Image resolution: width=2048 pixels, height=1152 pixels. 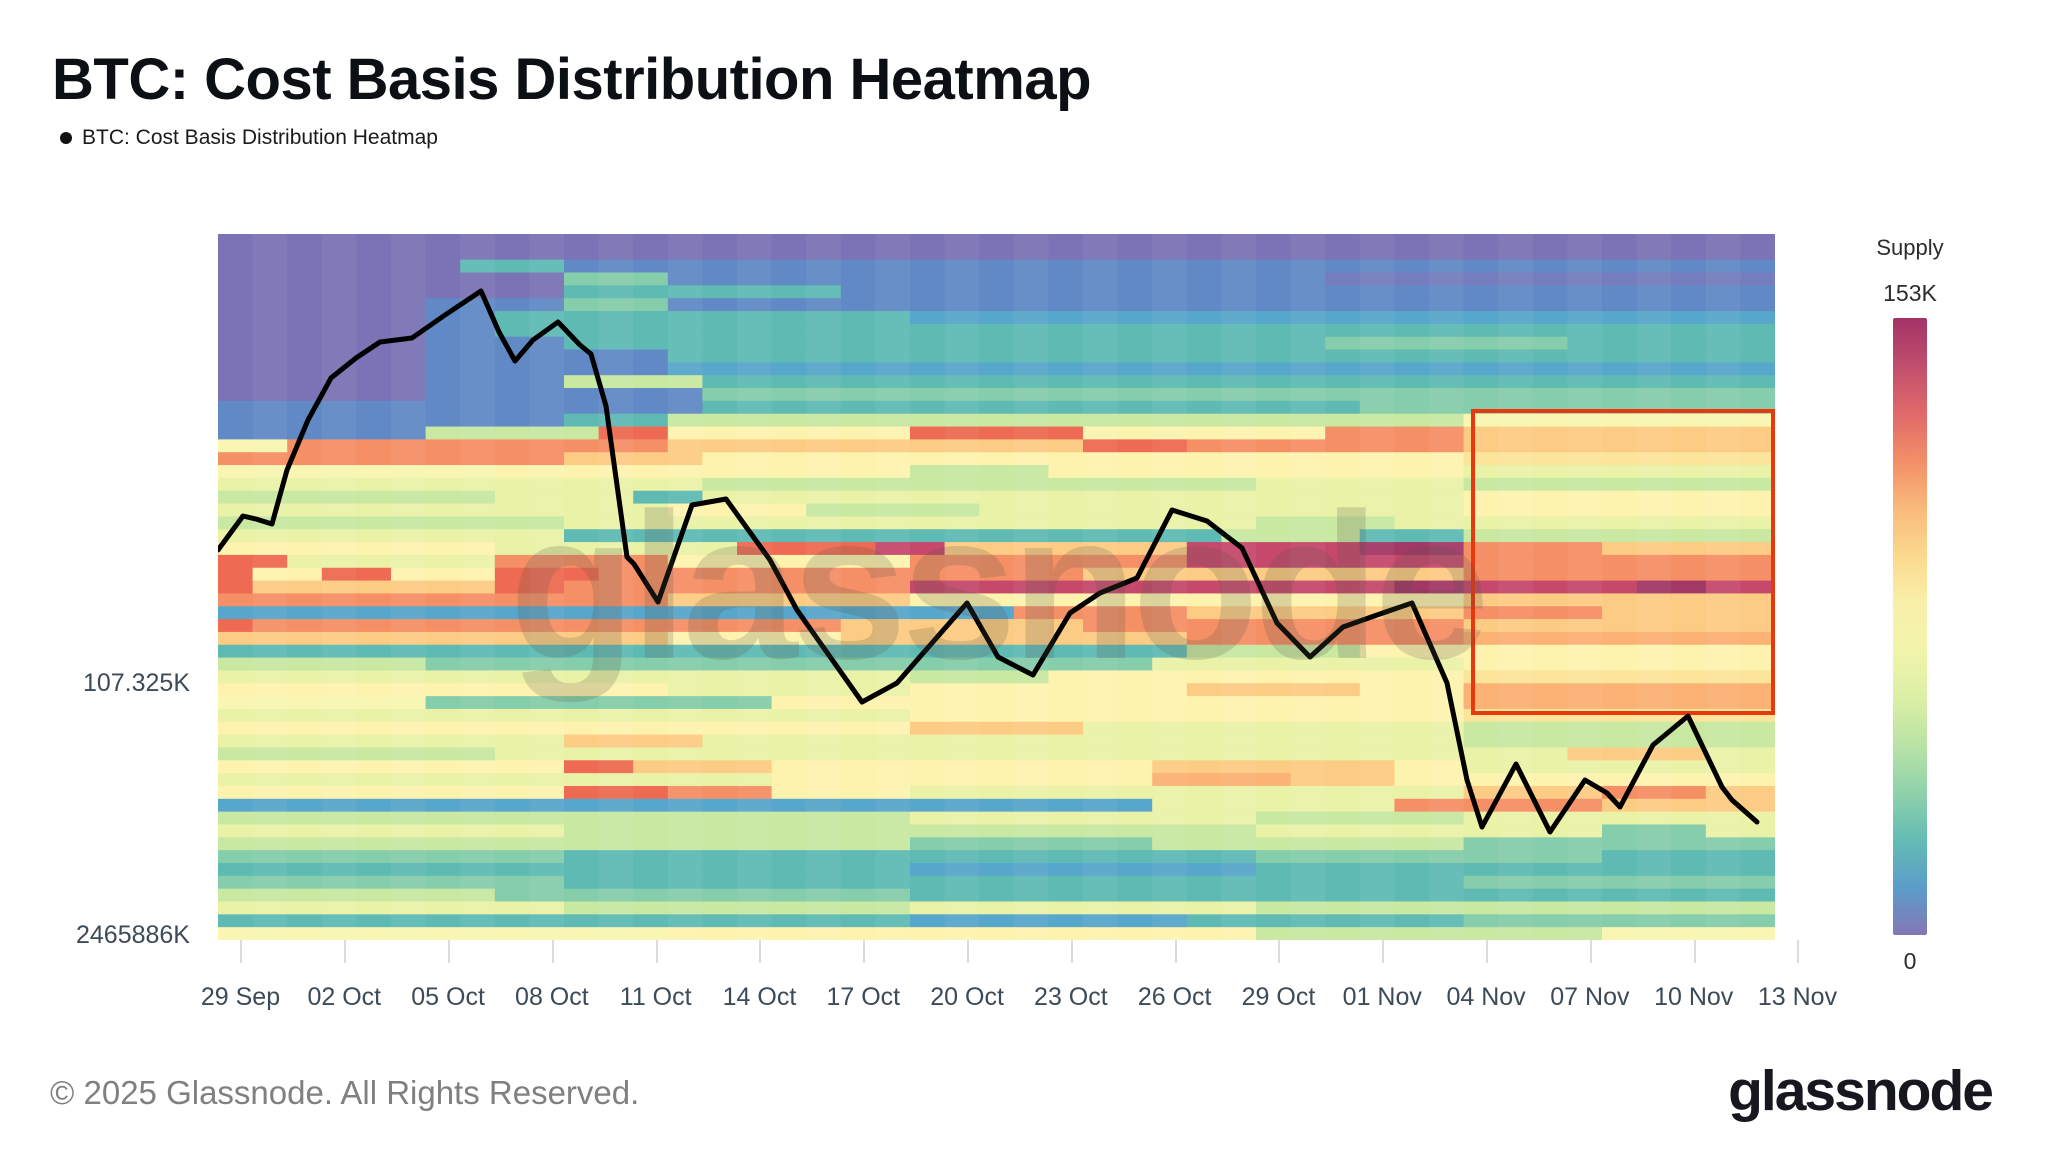 What do you see at coordinates (1910, 247) in the screenshot?
I see `colorbar-title: Supply` at bounding box center [1910, 247].